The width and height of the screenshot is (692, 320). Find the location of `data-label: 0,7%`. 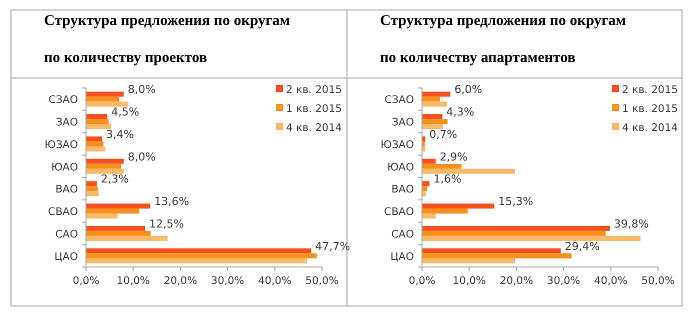

data-label: 0,7% is located at coordinates (443, 134).